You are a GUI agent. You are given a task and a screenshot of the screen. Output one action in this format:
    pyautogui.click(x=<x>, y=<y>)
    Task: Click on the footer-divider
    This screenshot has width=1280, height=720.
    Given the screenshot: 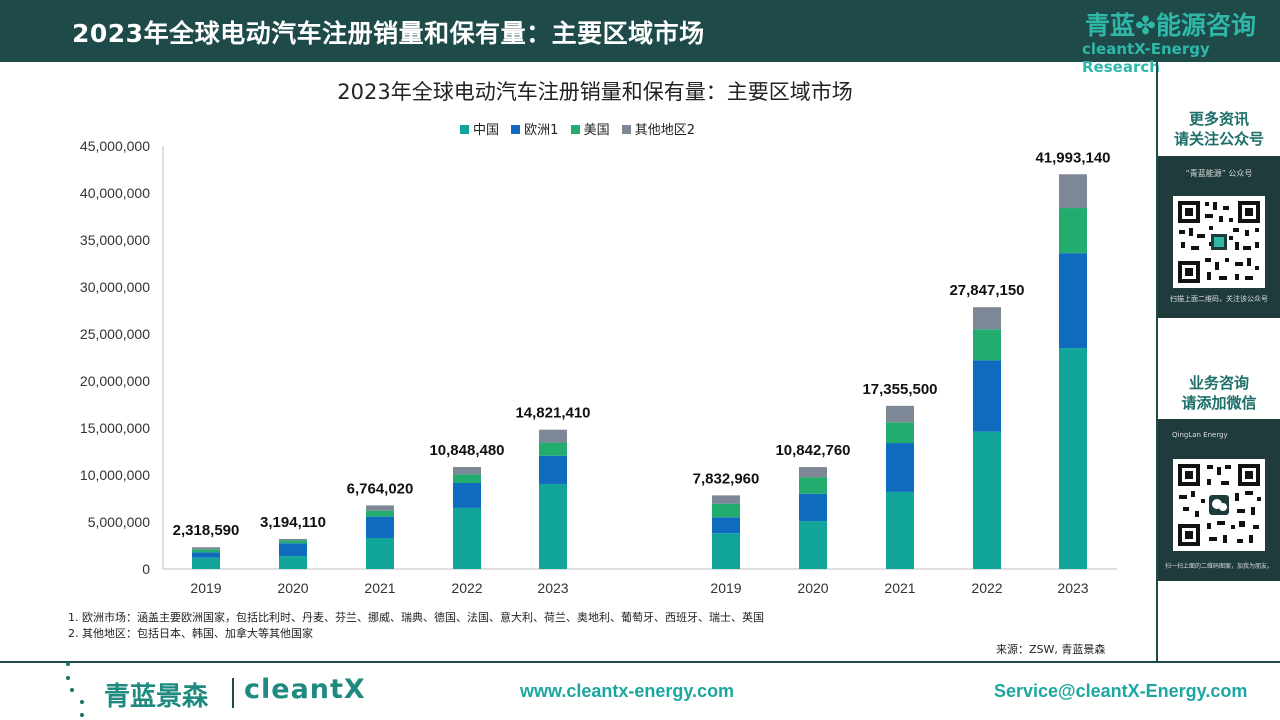 What is the action you would take?
    pyautogui.click(x=640, y=662)
    